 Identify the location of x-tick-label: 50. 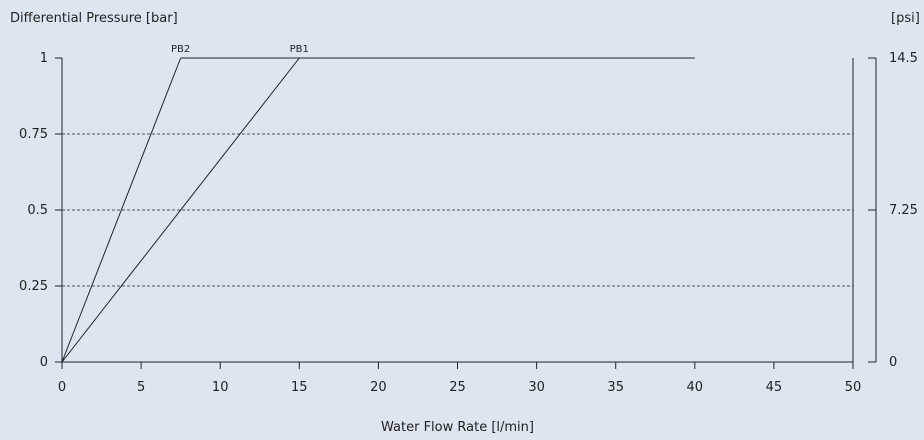
(853, 387).